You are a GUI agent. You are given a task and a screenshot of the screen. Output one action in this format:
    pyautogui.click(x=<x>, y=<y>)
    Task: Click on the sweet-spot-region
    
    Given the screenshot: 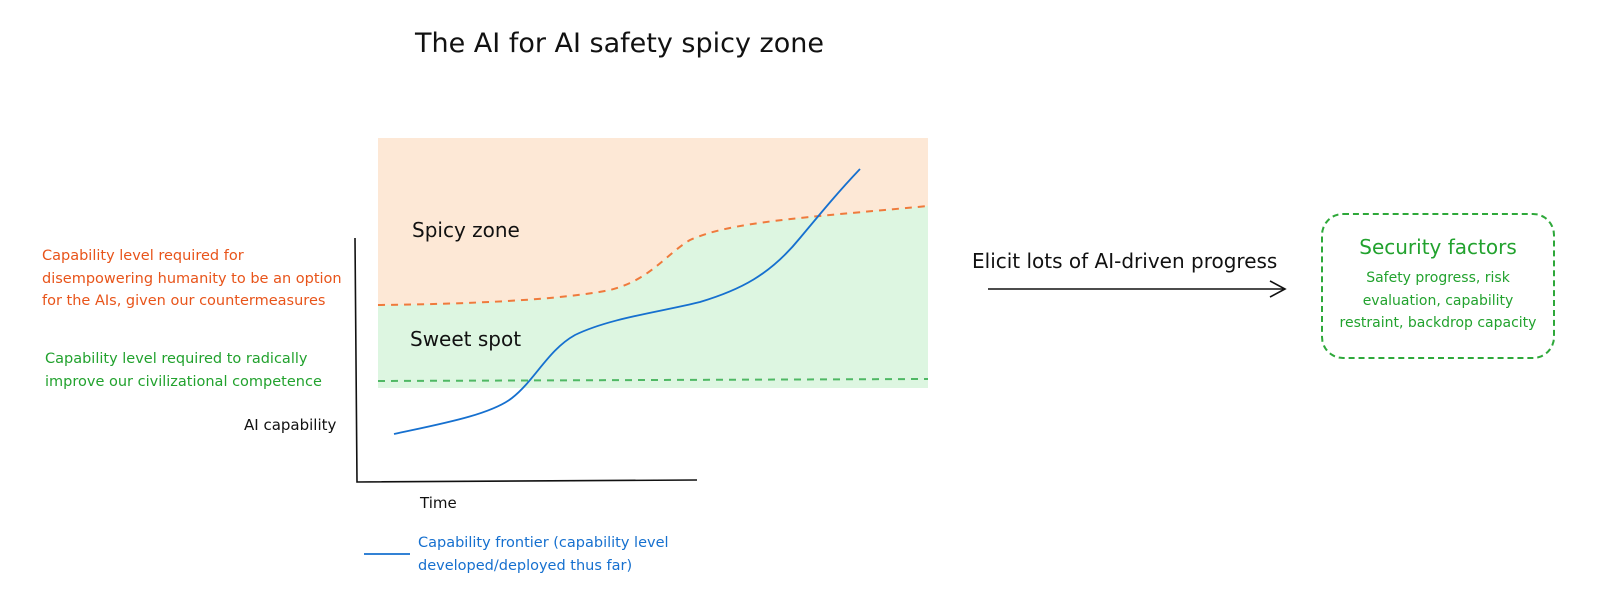 What is the action you would take?
    pyautogui.click(x=653, y=297)
    